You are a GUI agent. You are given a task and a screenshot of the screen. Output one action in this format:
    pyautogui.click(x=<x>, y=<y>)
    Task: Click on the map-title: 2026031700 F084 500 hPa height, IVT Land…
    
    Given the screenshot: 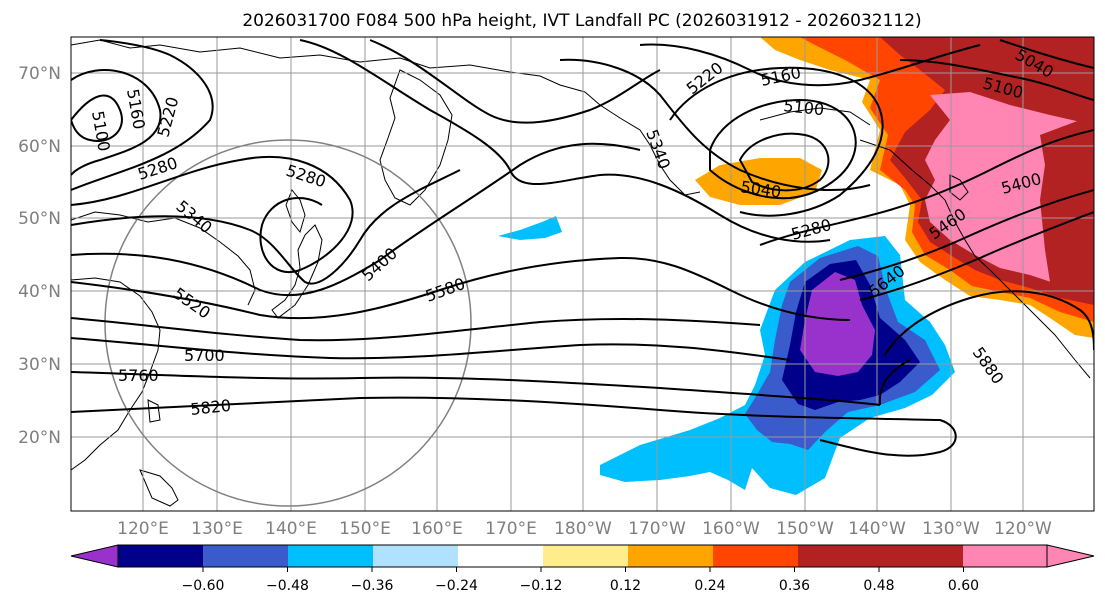 What is the action you would take?
    pyautogui.click(x=581, y=21)
    